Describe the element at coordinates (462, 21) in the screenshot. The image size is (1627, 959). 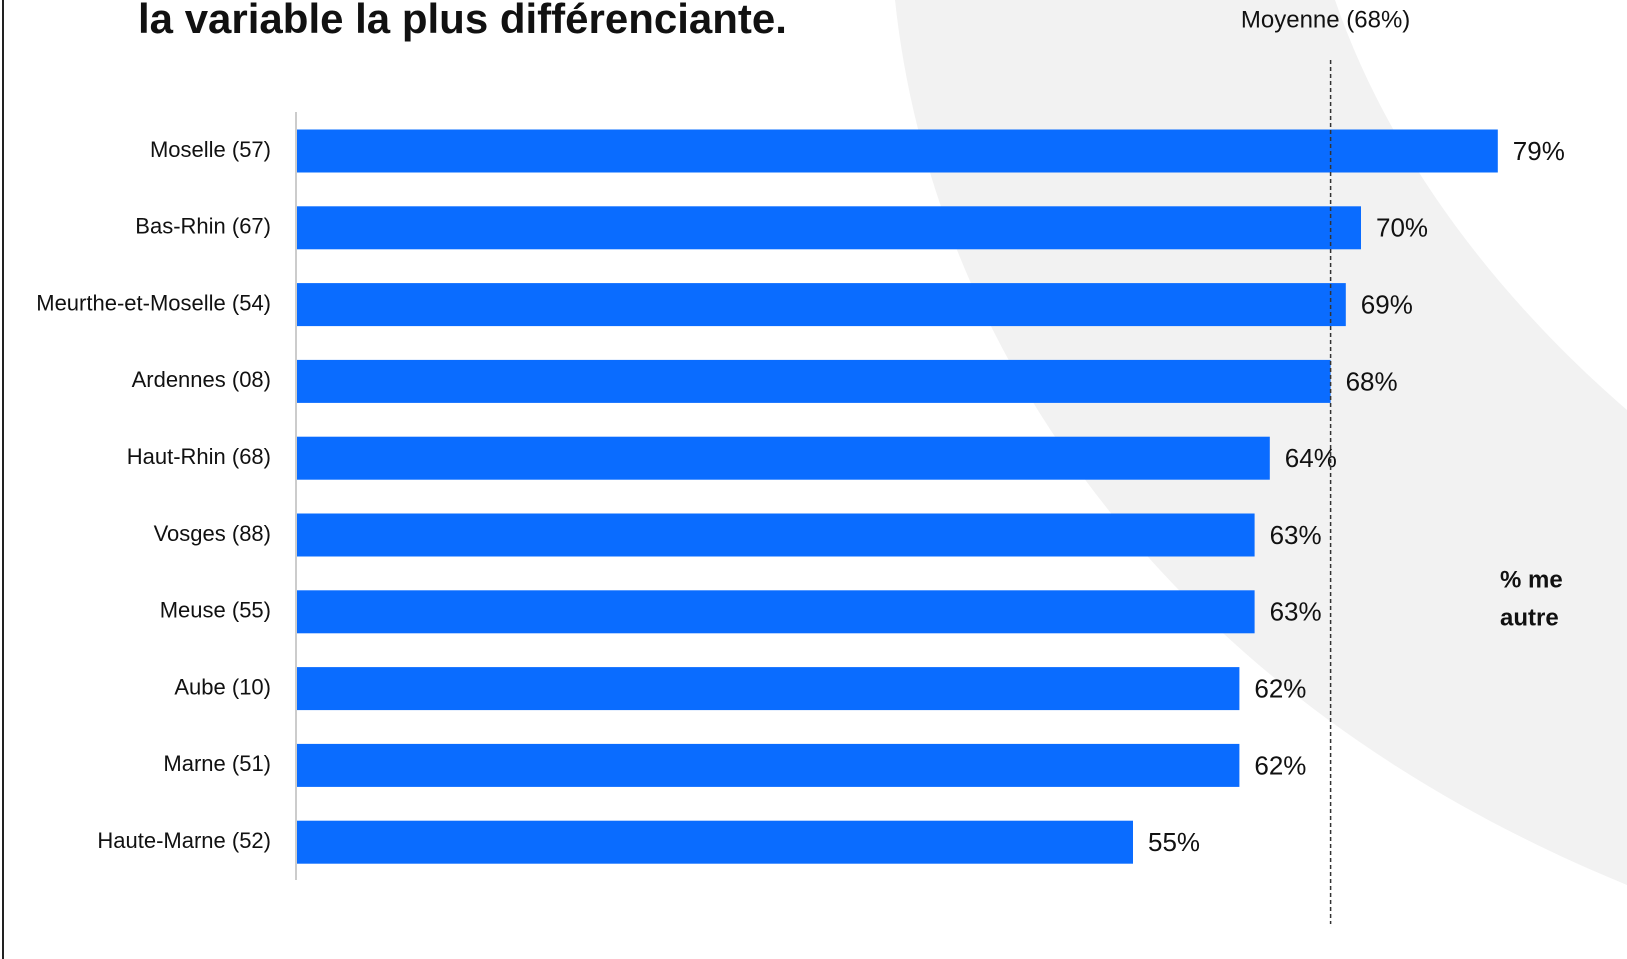
I see `chart-title: la variable la plus différenciante.` at that location.